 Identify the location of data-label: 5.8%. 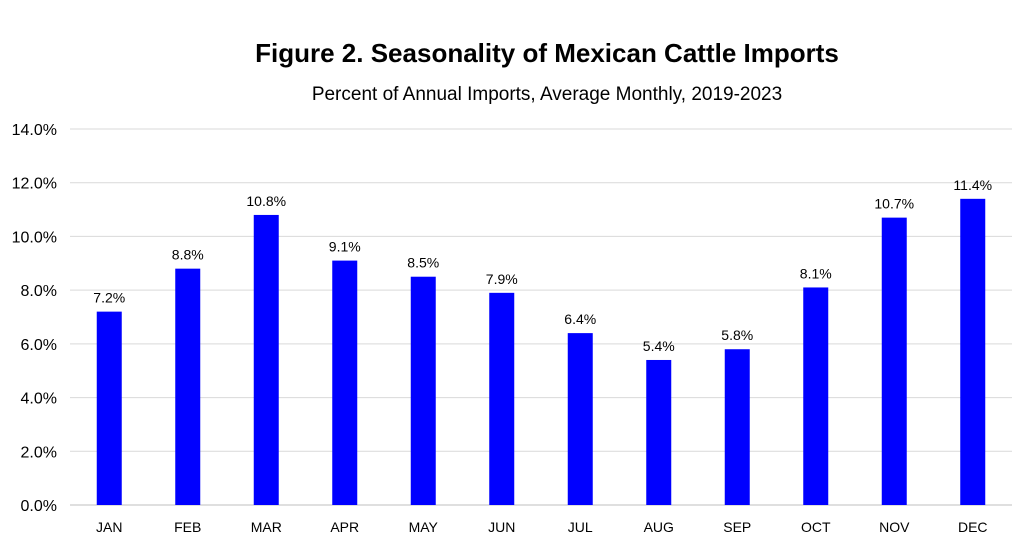
(737, 335).